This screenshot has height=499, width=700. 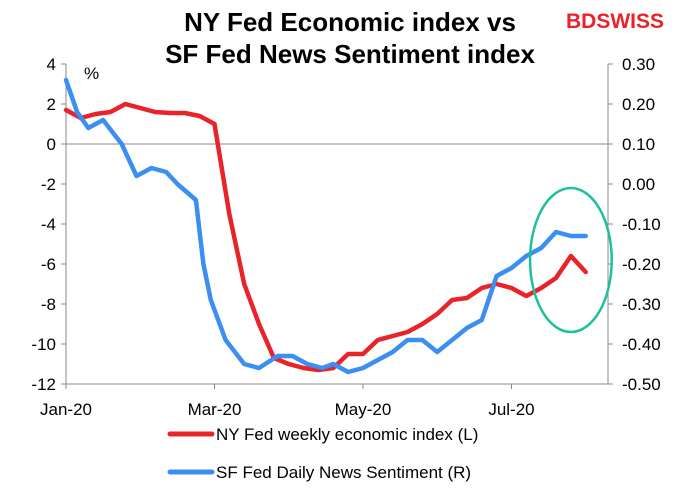 I want to click on legend-label: SF Fed Daily News Sentiment (R), so click(x=343, y=472).